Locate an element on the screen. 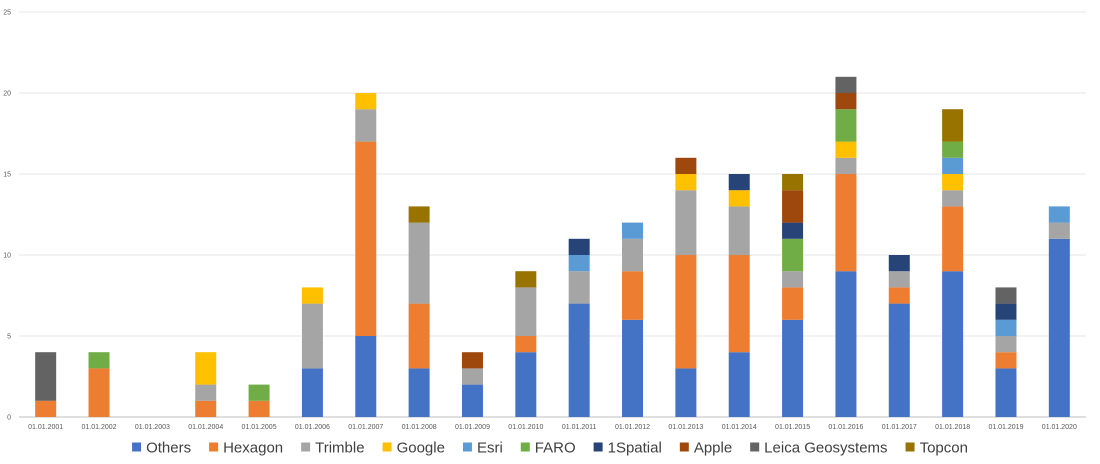  x-tick-label: 01.01.2001 is located at coordinates (45, 427).